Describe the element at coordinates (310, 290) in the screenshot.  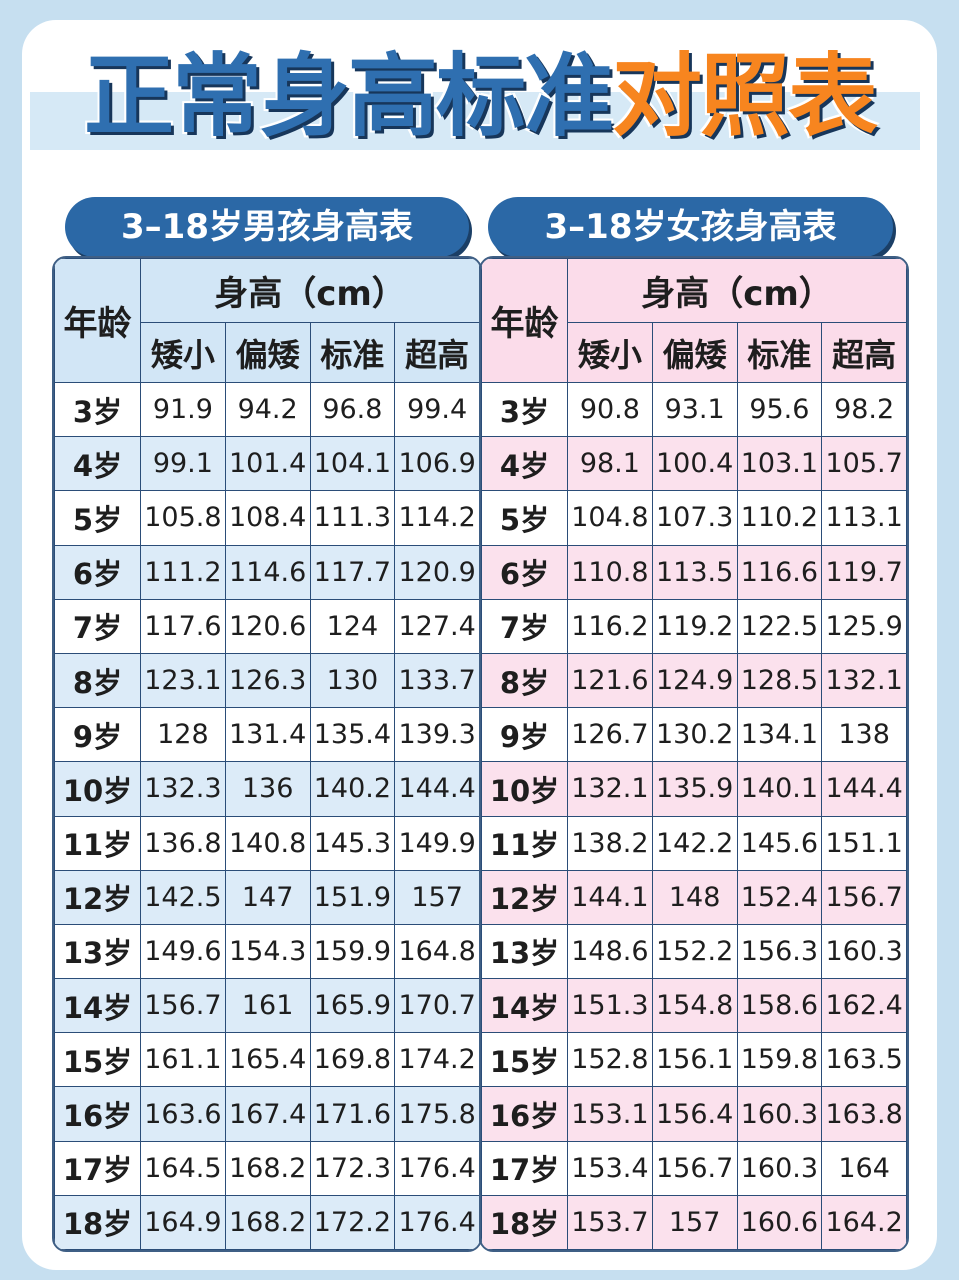
I see `height-header: 身高（cm）` at that location.